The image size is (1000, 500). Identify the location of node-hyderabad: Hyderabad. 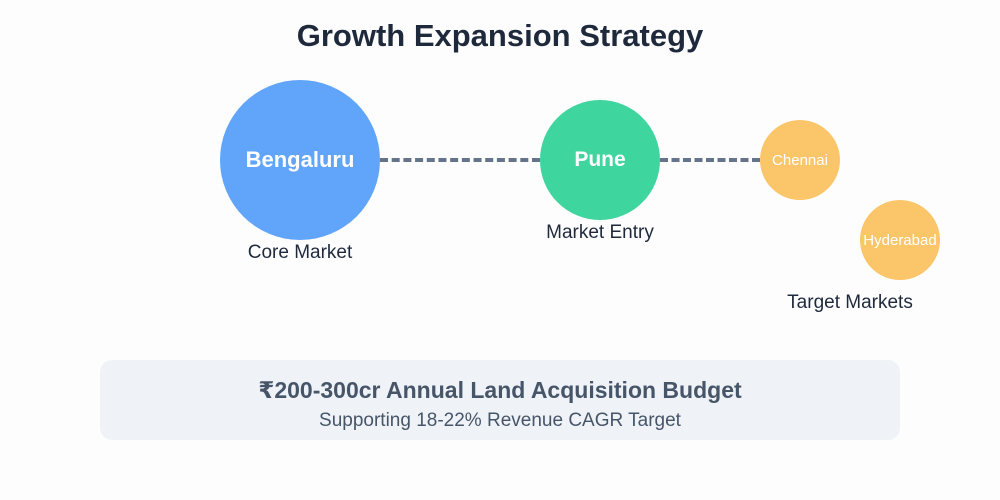
(900, 240).